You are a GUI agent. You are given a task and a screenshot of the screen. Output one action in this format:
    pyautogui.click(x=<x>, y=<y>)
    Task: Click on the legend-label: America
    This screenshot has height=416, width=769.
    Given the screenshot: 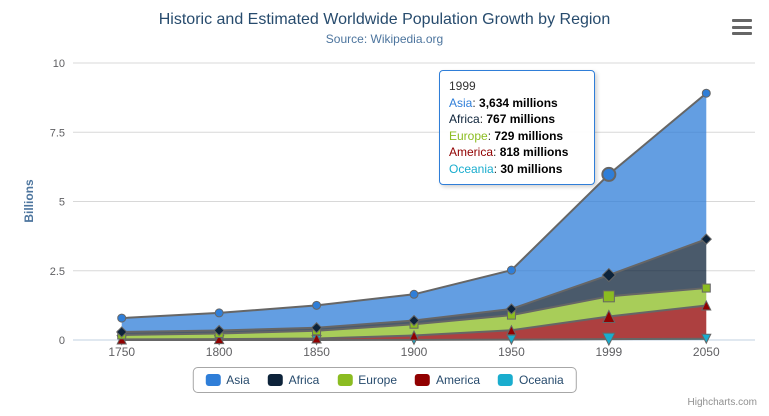 What is the action you would take?
    pyautogui.click(x=458, y=380)
    